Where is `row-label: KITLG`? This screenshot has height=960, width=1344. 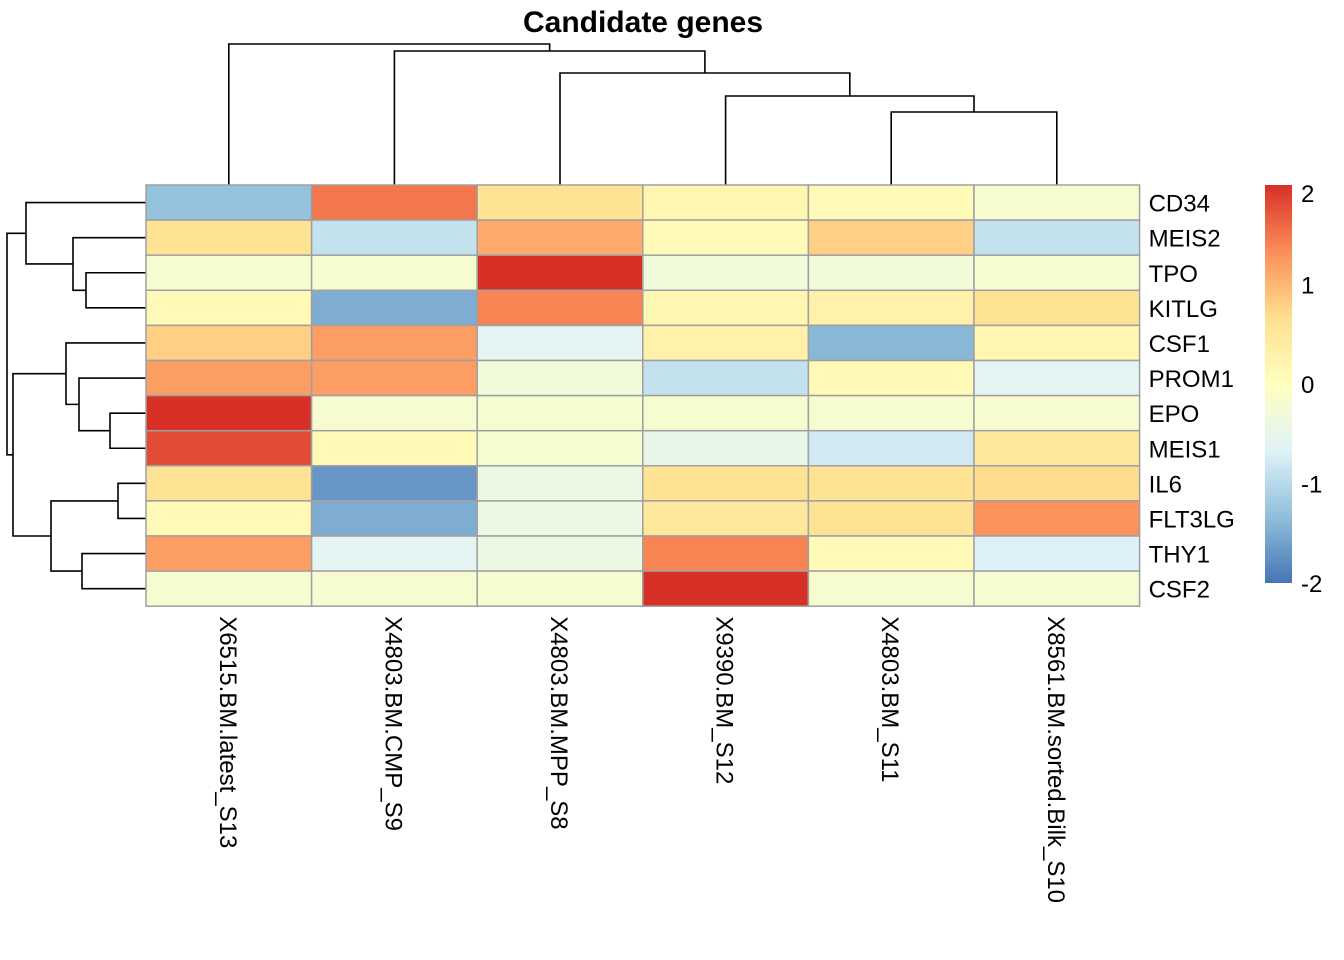 row-label: KITLG is located at coordinates (1183, 309).